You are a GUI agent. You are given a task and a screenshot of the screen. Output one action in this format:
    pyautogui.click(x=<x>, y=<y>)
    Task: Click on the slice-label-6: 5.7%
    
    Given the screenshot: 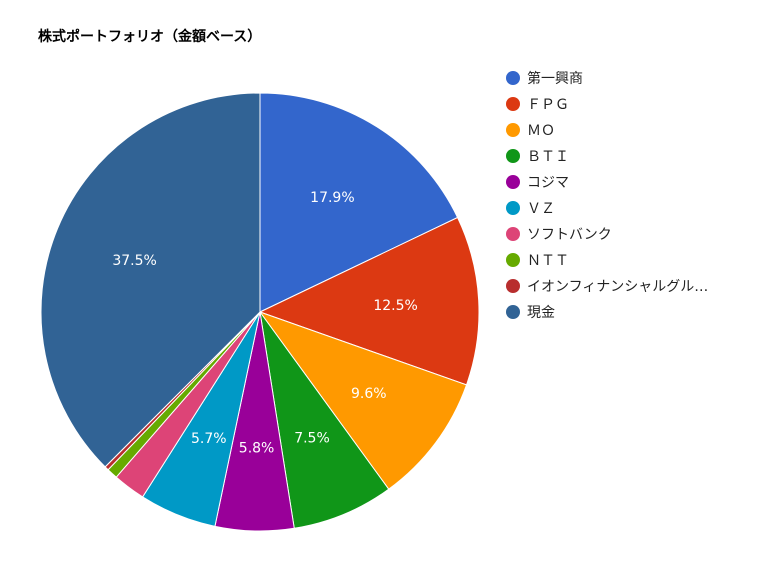 What is the action you would take?
    pyautogui.click(x=209, y=439)
    